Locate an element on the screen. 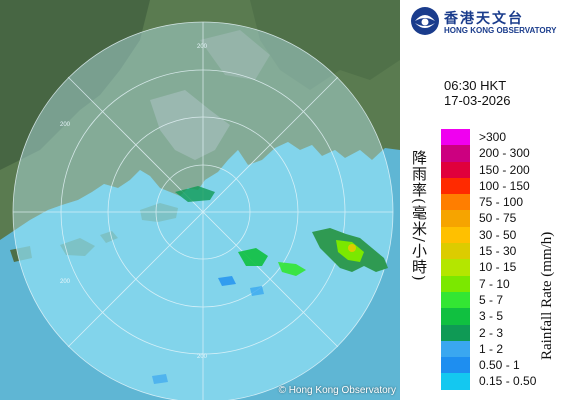 Image resolution: width=577 pixels, height=400 pixels. legend-range-label: 3 - 5 is located at coordinates (491, 316).